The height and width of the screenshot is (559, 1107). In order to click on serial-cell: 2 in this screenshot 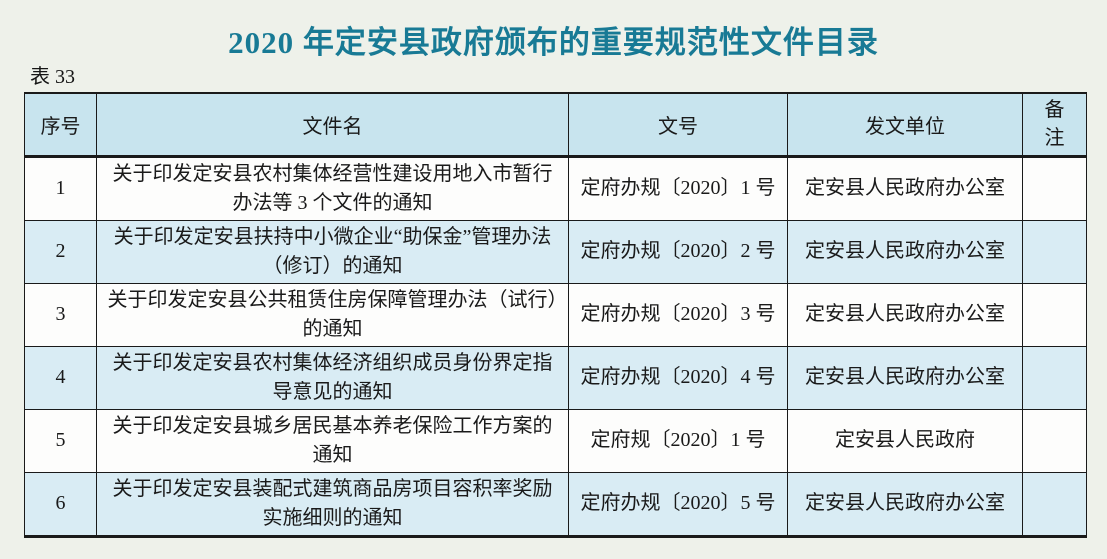, I will do `click(60, 251)`.